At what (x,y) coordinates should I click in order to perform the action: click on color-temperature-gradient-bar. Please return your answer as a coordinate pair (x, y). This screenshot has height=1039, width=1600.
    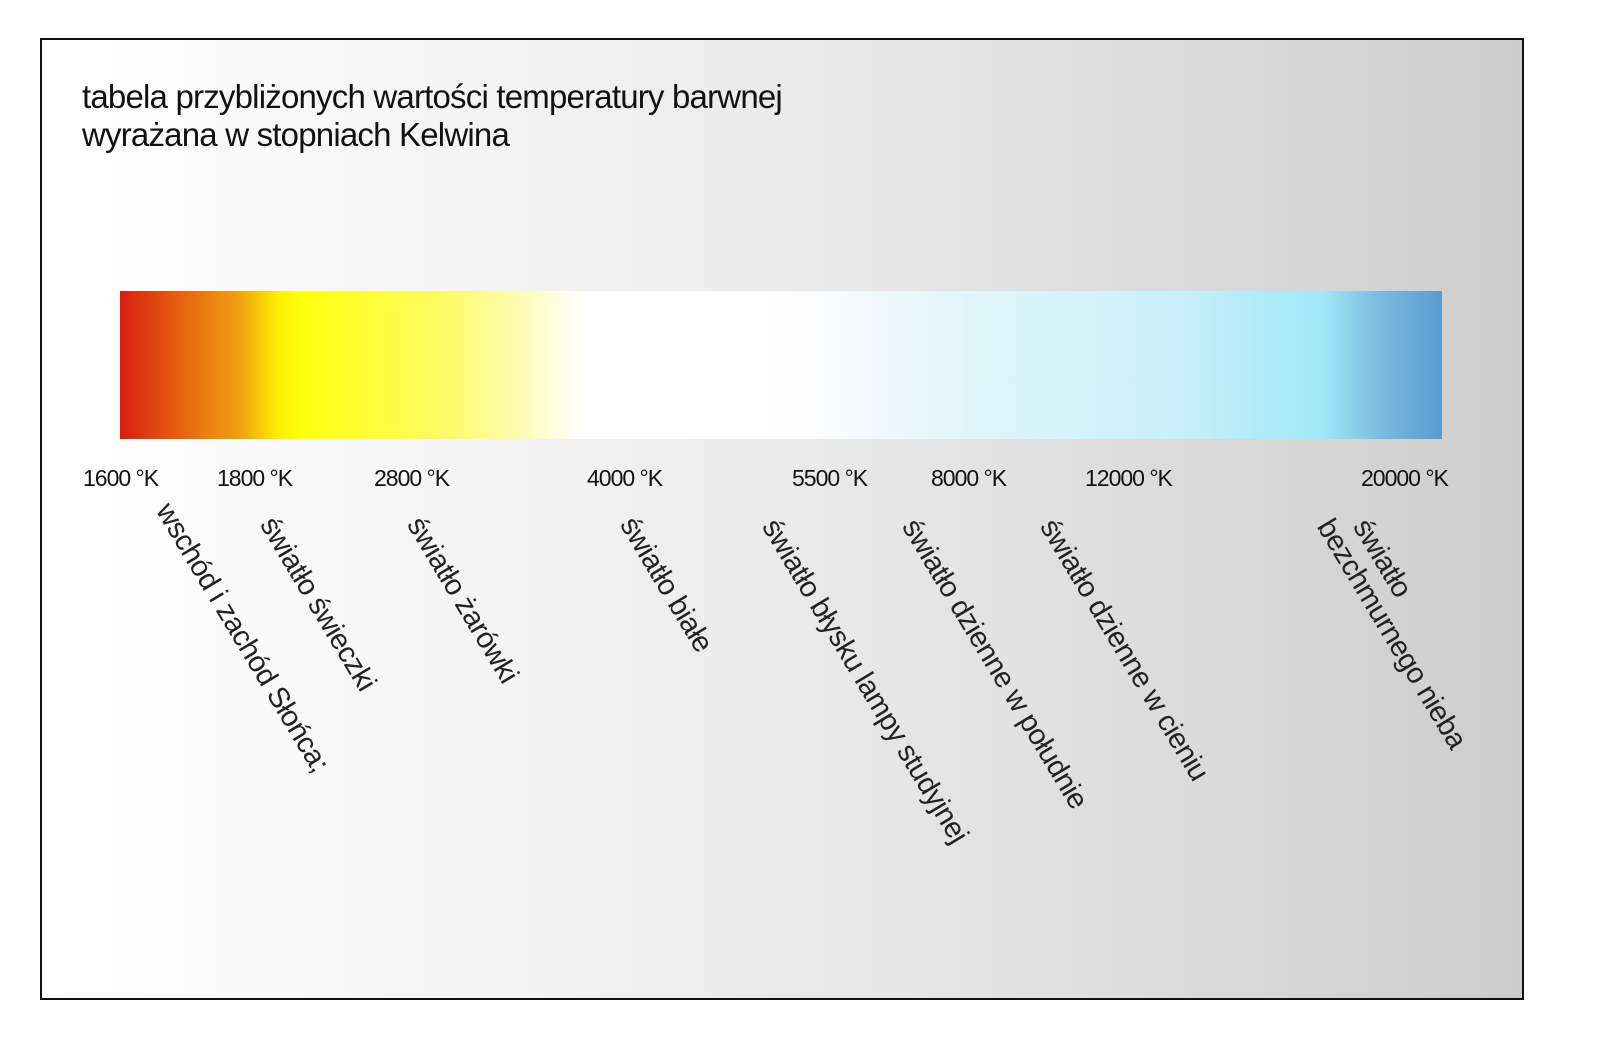
    Looking at the image, I should click on (781, 365).